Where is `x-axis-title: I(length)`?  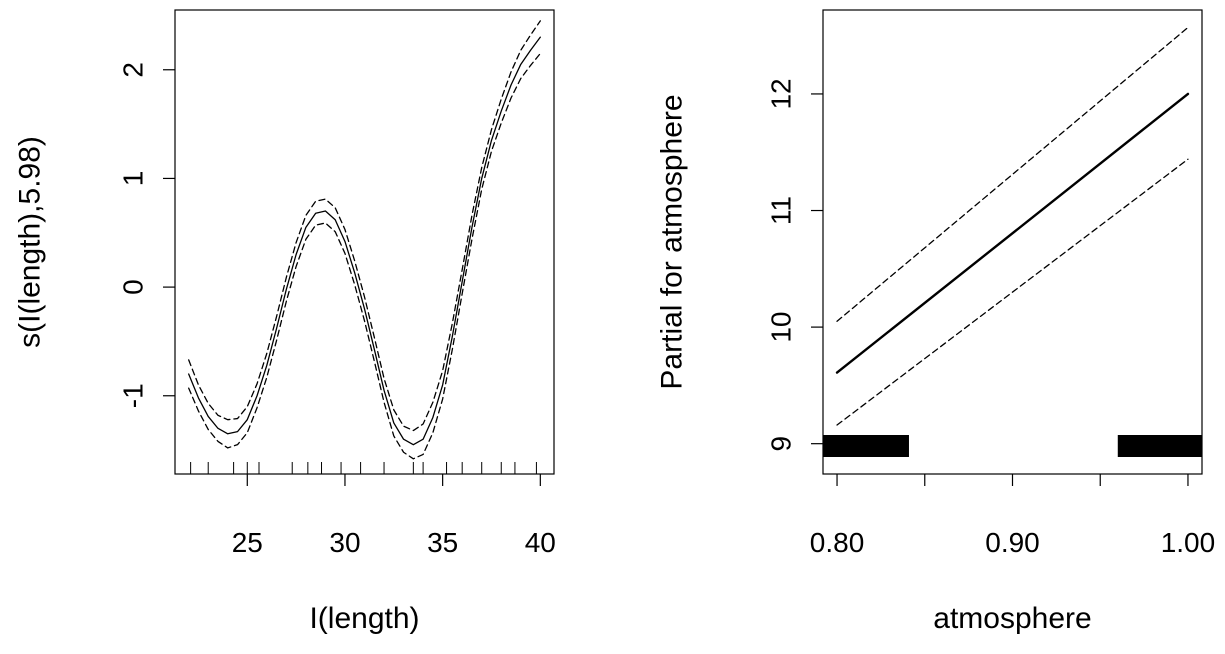 x-axis-title: I(length) is located at coordinates (364, 618).